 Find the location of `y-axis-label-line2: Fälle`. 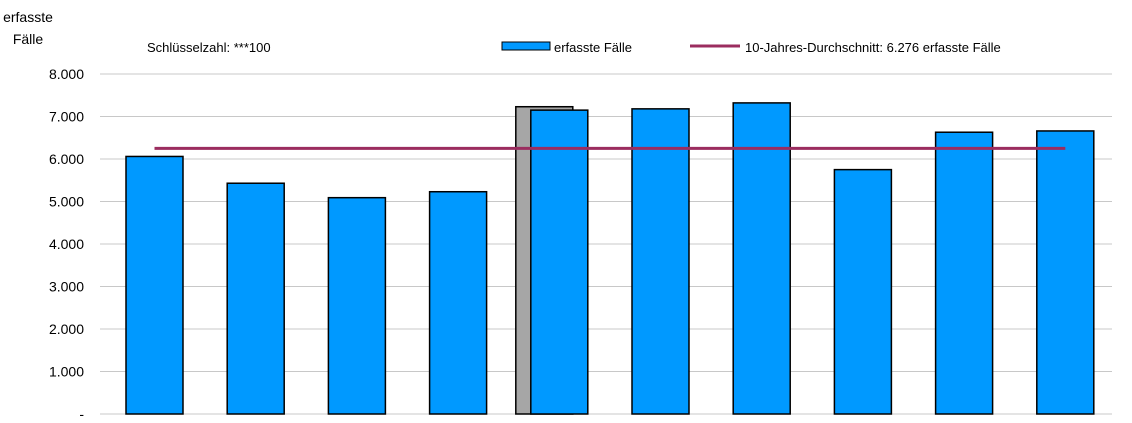

y-axis-label-line2: Fälle is located at coordinates (28, 39).